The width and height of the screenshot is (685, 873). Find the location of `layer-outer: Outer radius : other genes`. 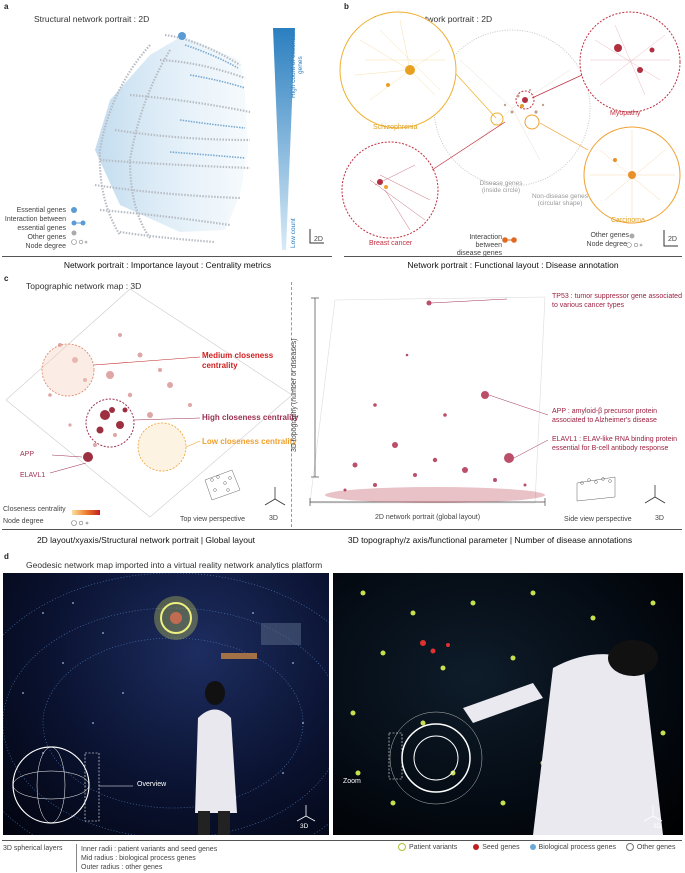

layer-outer: Outer radius : other genes is located at coordinates (122, 867).